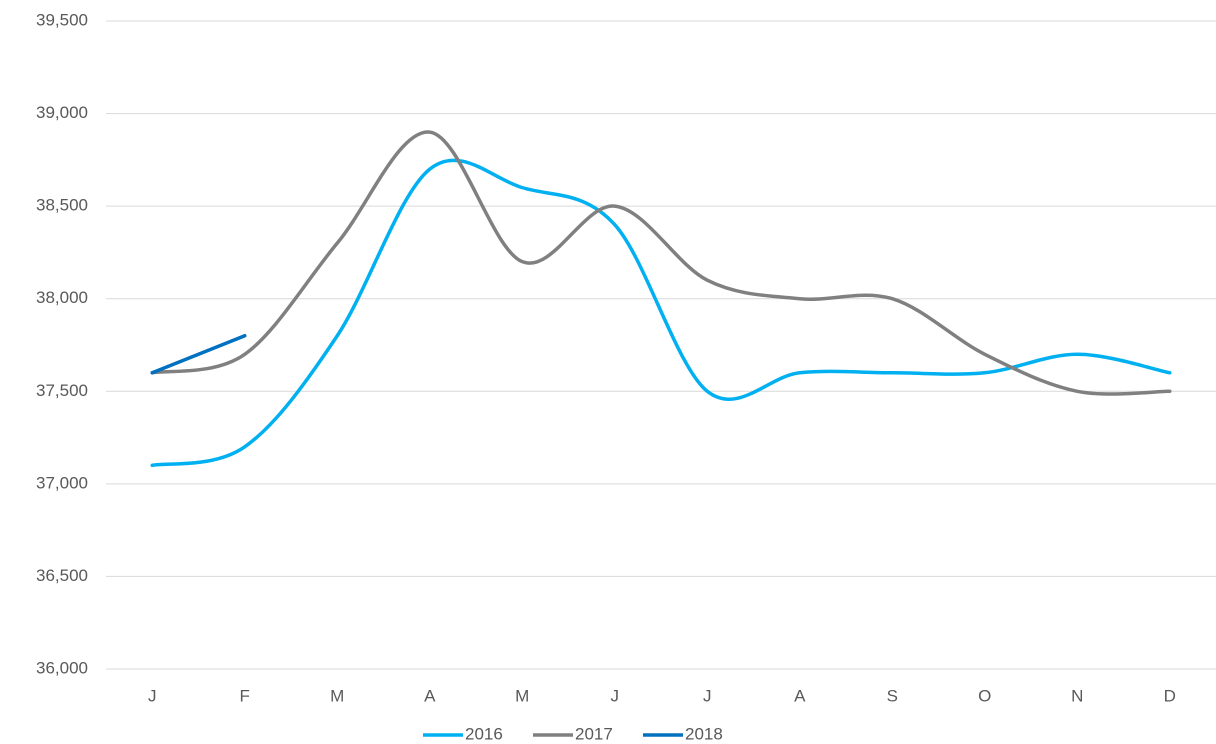 This screenshot has width=1216, height=744. Describe the element at coordinates (704, 733) in the screenshot. I see `legend-label: 2018` at that location.